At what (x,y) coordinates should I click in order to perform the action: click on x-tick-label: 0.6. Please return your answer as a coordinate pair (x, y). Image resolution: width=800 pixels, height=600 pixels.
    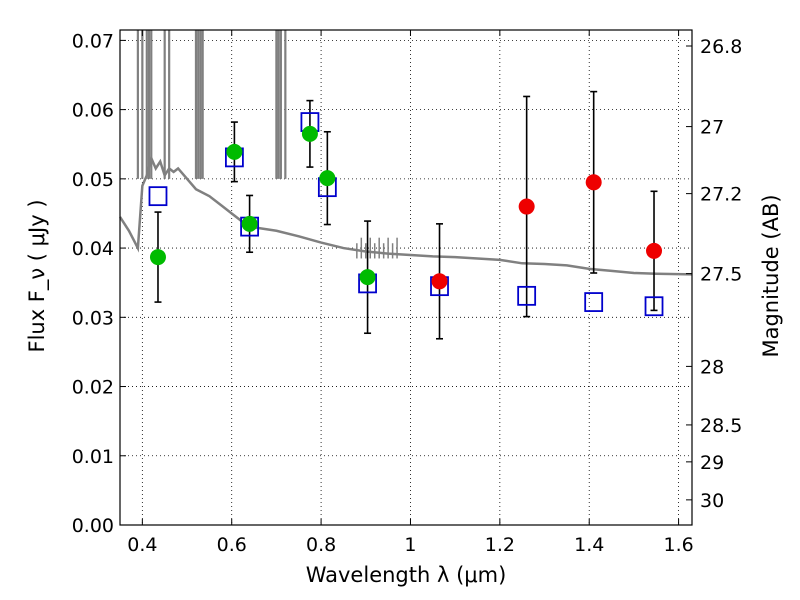
    Looking at the image, I should click on (232, 545).